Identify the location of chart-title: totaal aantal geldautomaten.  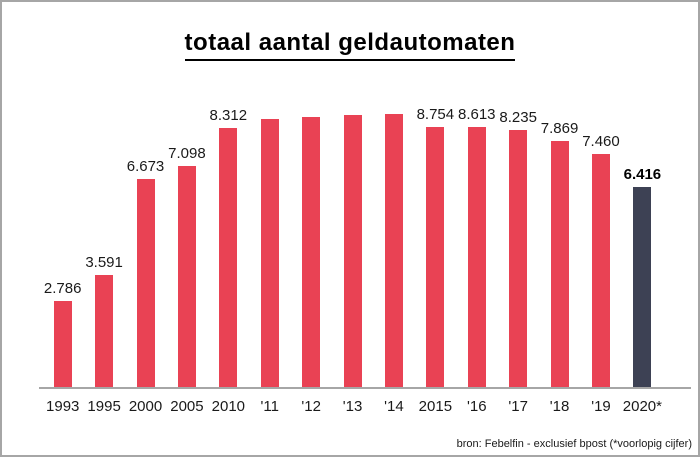
(350, 45).